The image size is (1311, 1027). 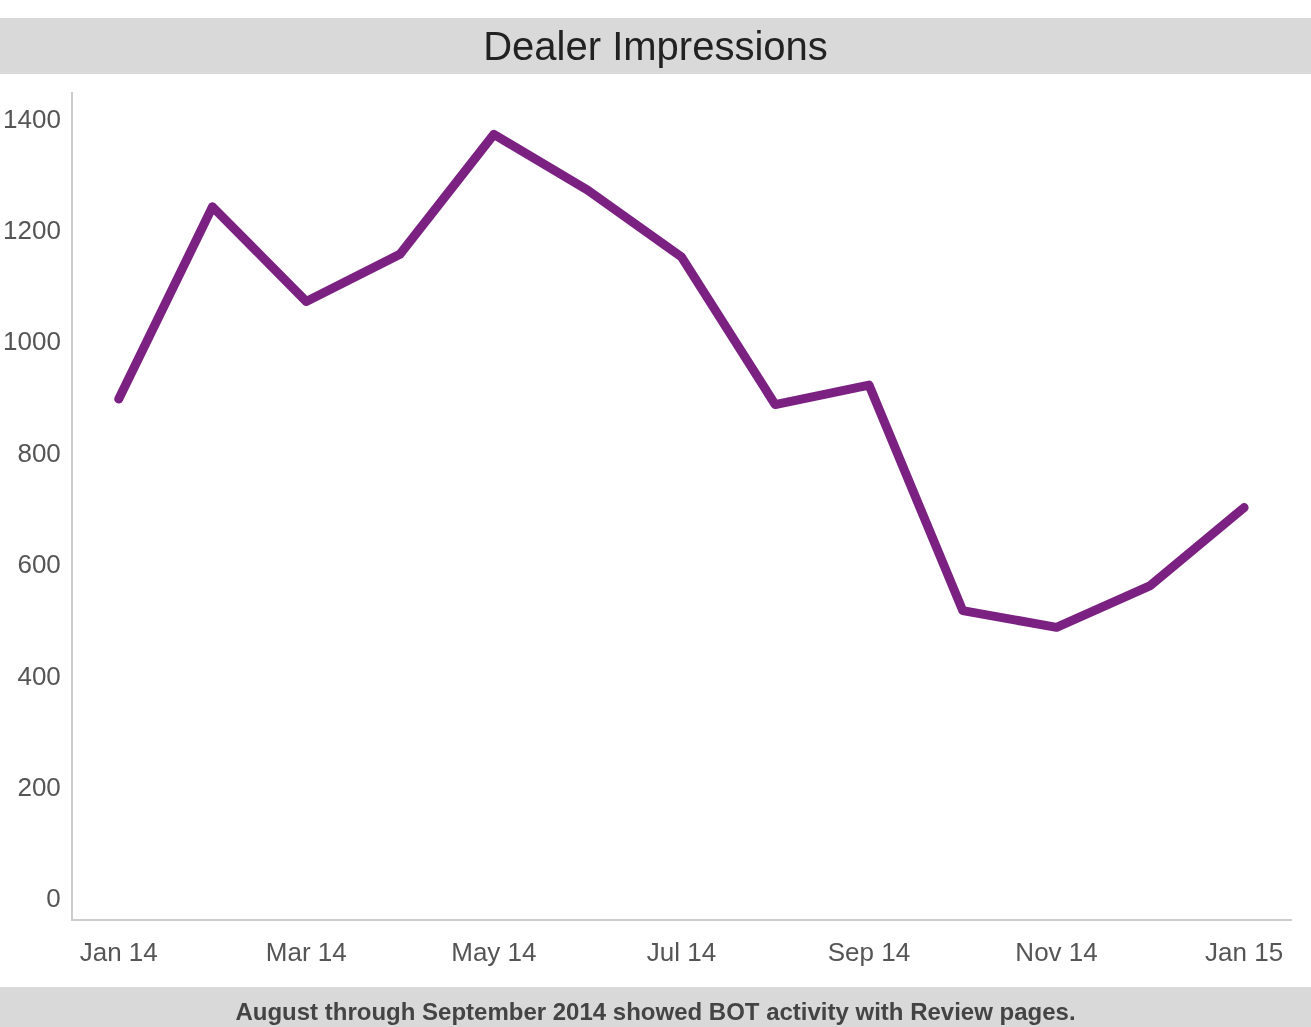 I want to click on x-tick-label: Jan 15, so click(x=1244, y=951).